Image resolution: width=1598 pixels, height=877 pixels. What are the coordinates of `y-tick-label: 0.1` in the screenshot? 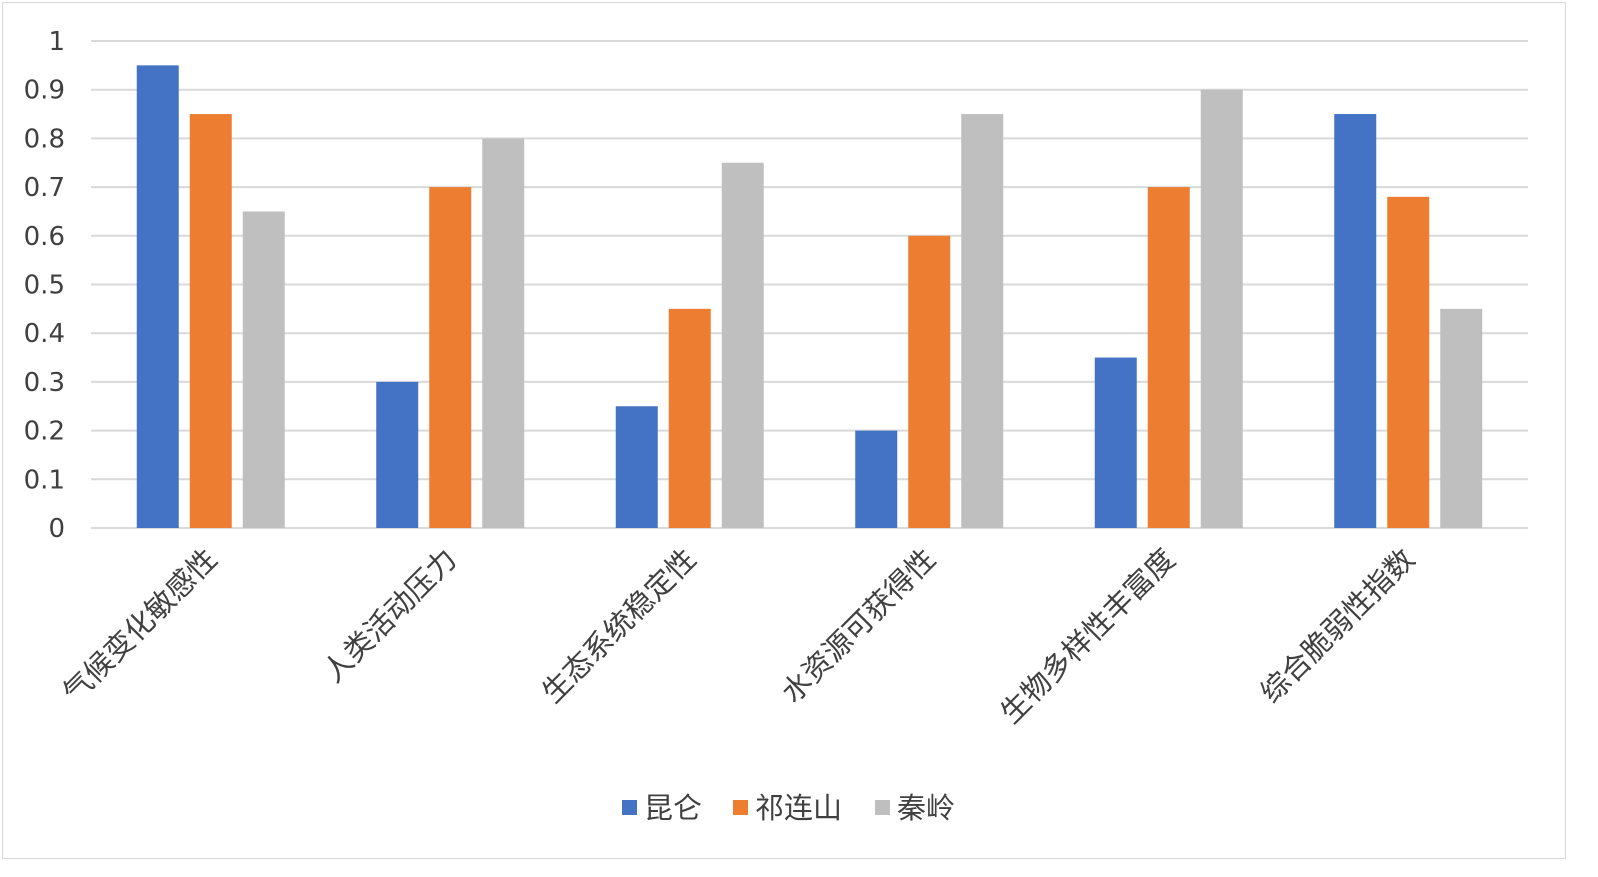 It's located at (44, 480).